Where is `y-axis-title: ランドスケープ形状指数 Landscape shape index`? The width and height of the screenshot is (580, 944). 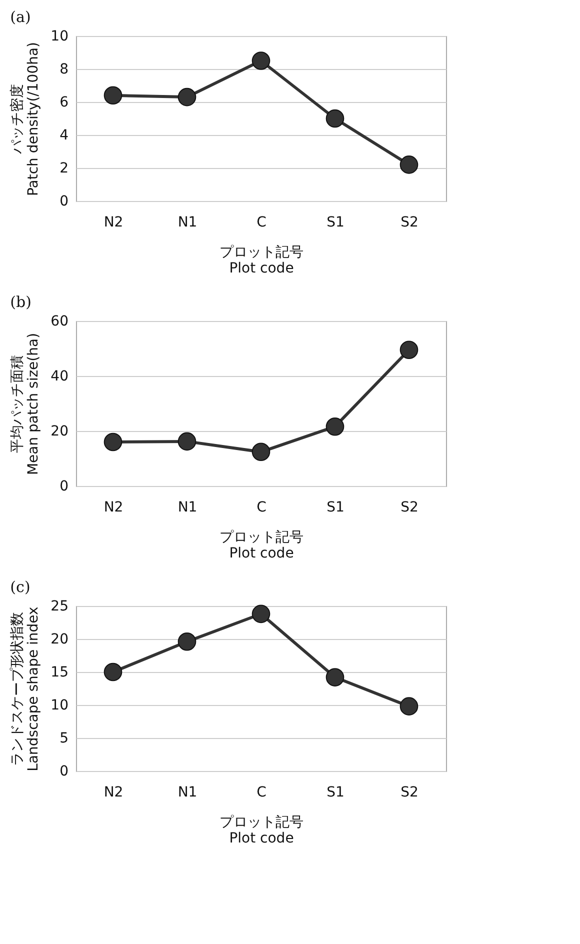 y-axis-title: ランドスケープ形状指数 Landscape shape index is located at coordinates (26, 689).